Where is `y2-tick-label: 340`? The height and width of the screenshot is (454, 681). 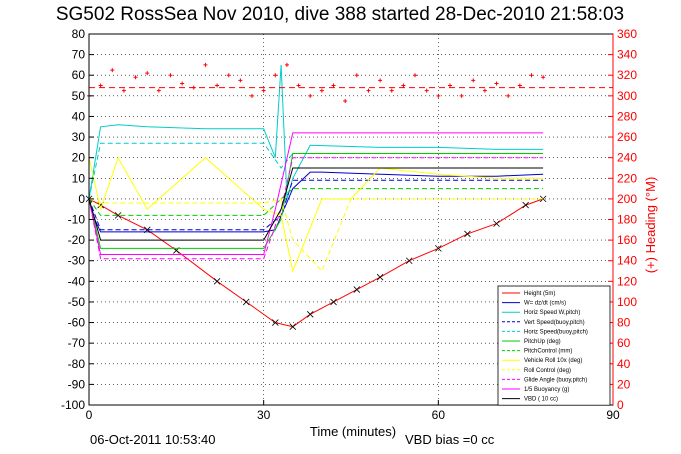 y2-tick-label: 340 is located at coordinates (627, 55).